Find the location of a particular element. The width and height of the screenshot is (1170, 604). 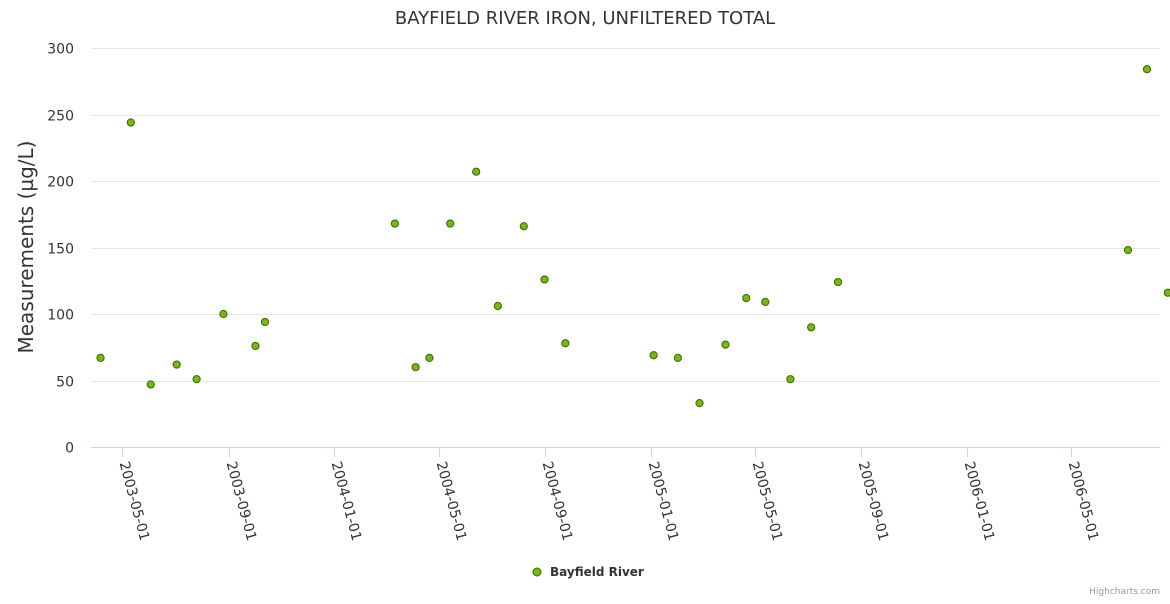

legend: Bayfield River is located at coordinates (588, 572).